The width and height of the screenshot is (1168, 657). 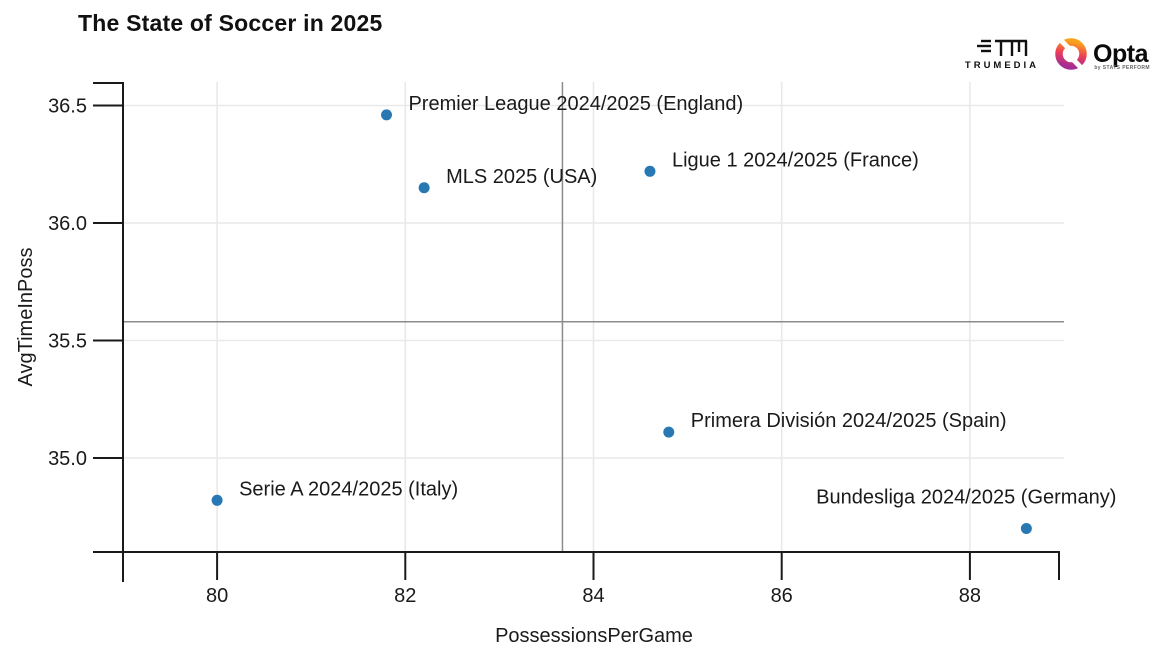 What do you see at coordinates (230, 23) in the screenshot?
I see `page-title: The State of Soccer in 2025` at bounding box center [230, 23].